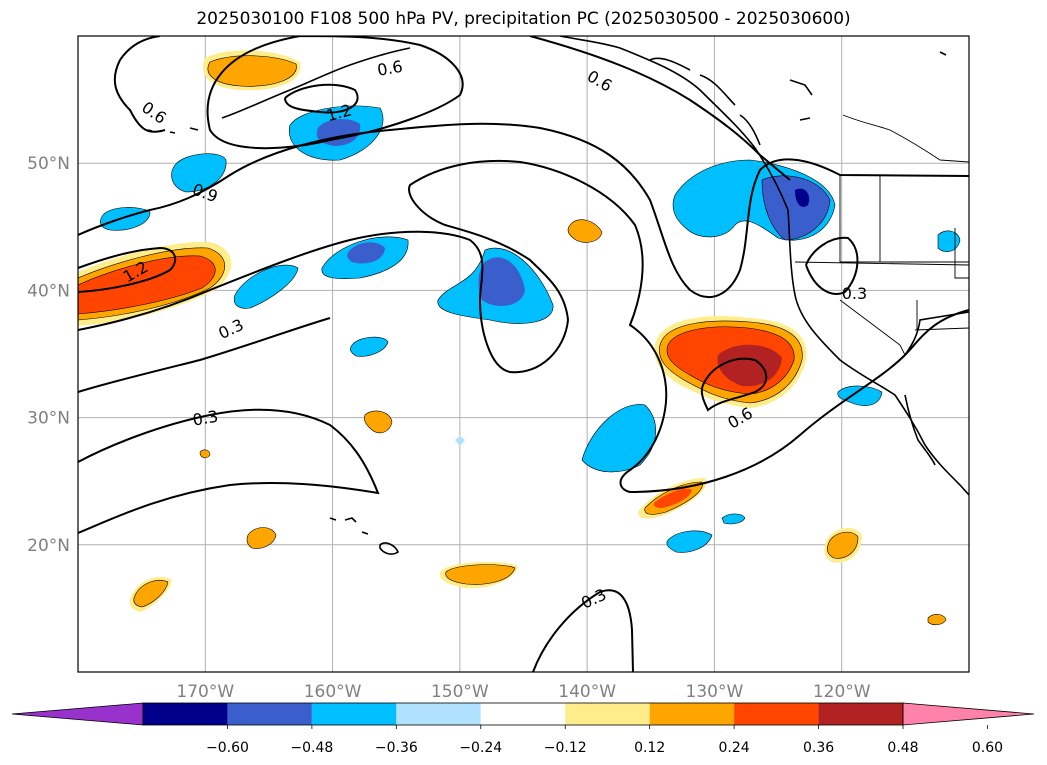 The width and height of the screenshot is (1047, 765). Describe the element at coordinates (523, 692) in the screenshot. I see `longitude-tick-labels: 170°W 160°W 150°W 140°W 130°W 120°W` at that location.